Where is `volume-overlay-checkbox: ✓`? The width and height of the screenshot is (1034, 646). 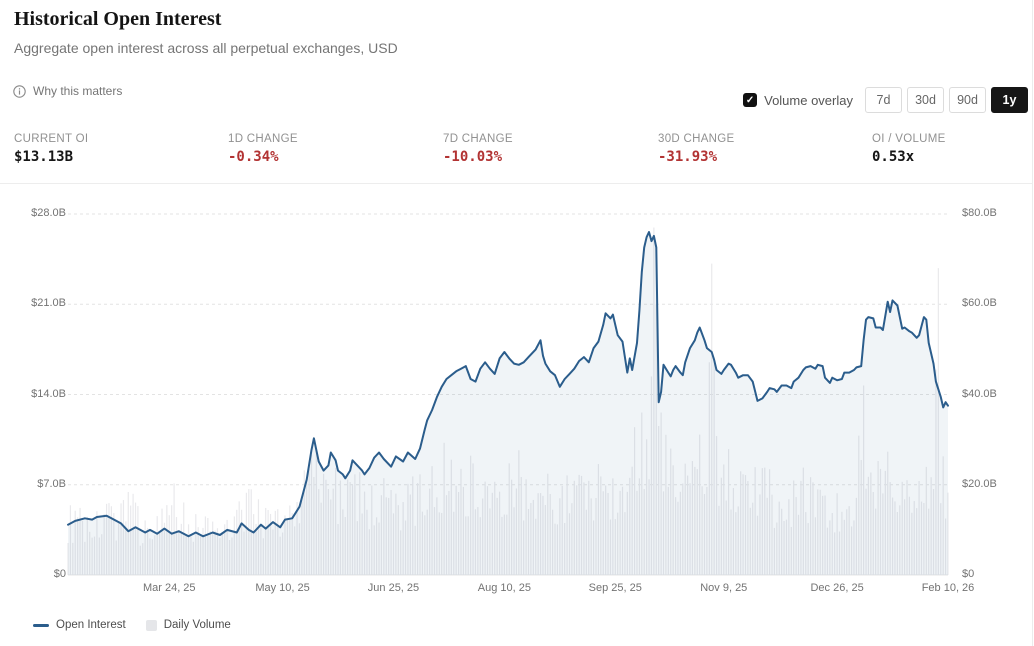 volume-overlay-checkbox: ✓ is located at coordinates (750, 100).